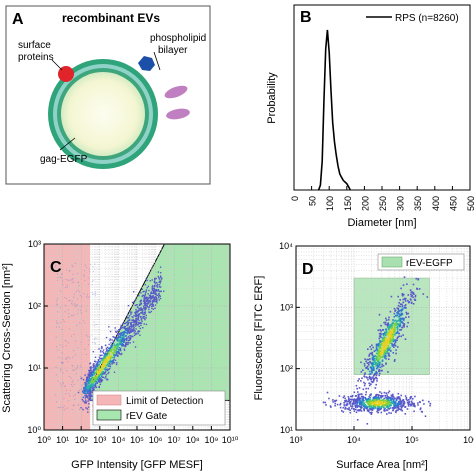 The width and height of the screenshot is (474, 474). I want to click on b-x-tick-label: 200, so click(365, 203).